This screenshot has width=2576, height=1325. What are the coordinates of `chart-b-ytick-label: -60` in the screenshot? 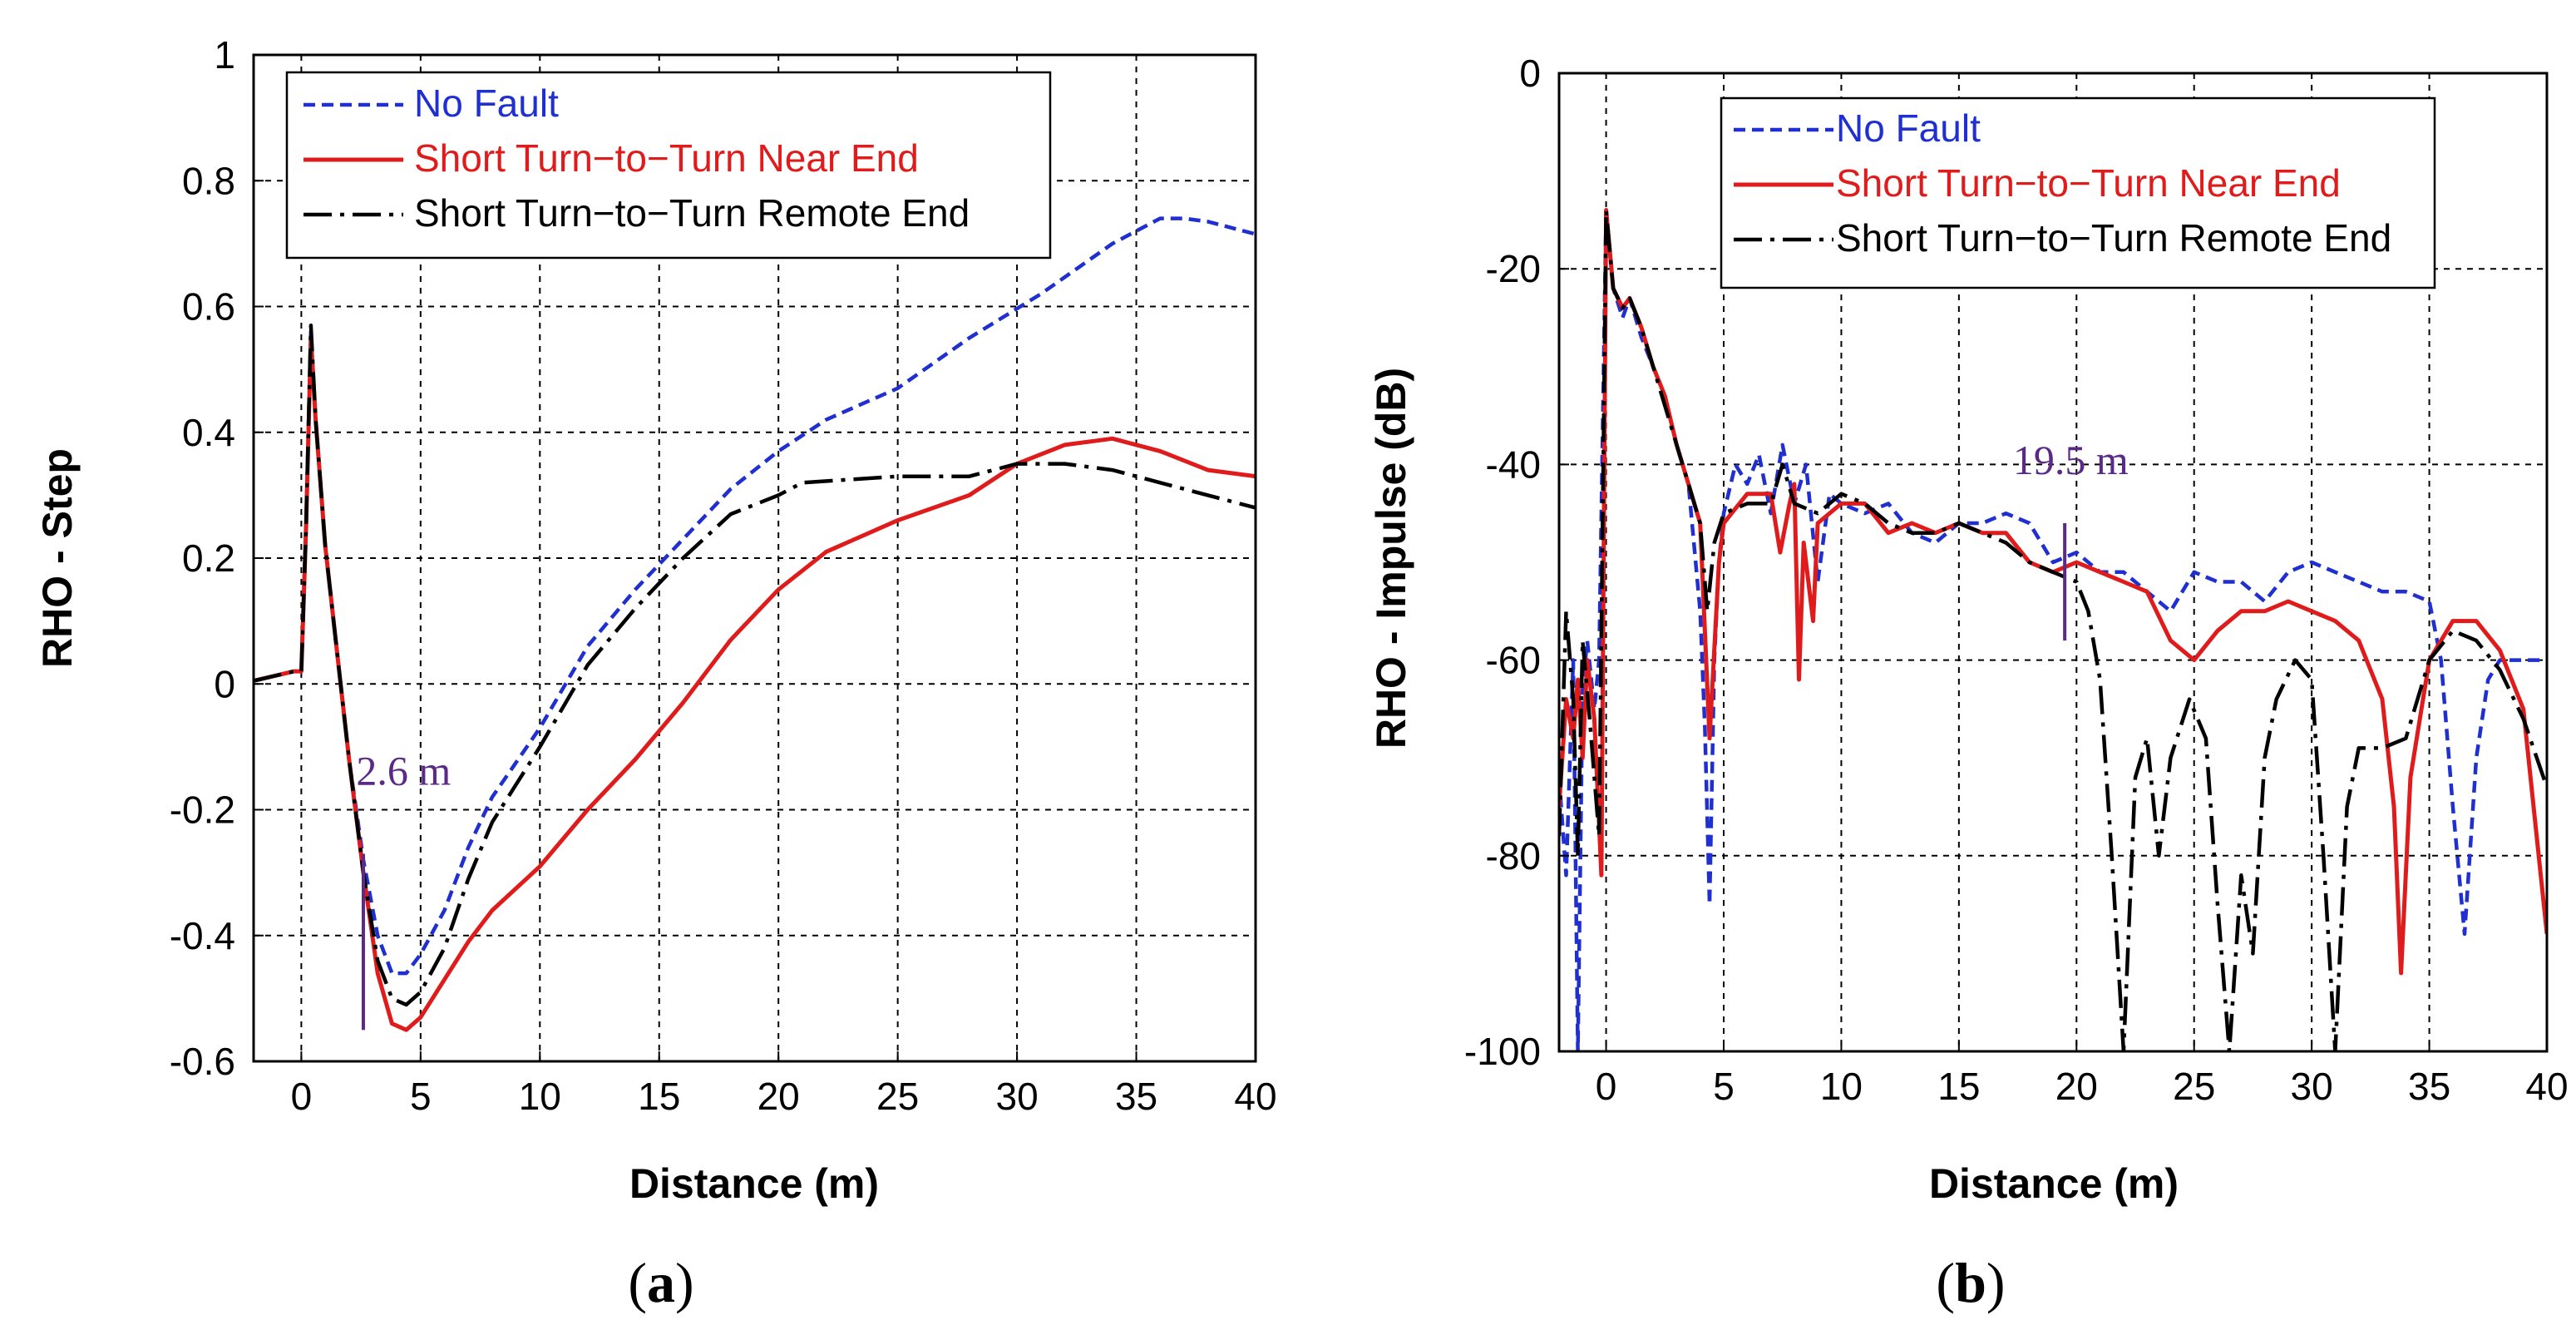 It's located at (1513, 660).